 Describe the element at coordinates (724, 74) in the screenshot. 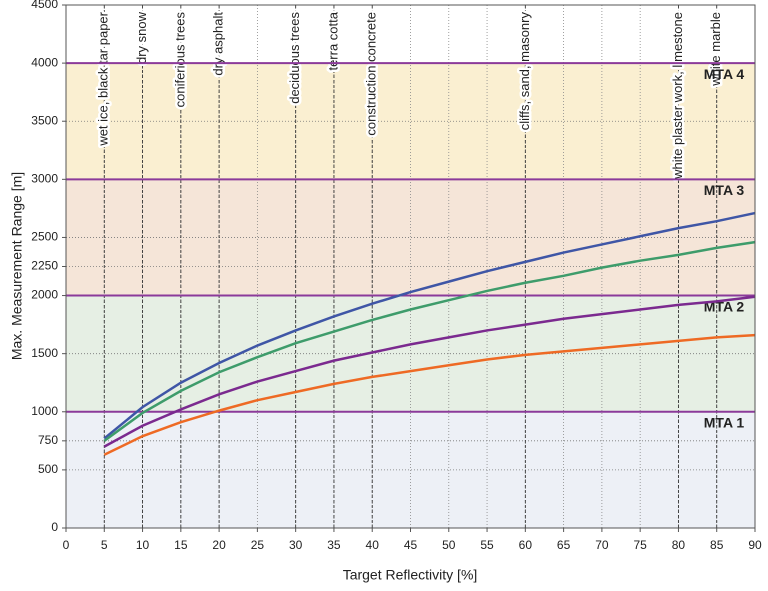

I see `band-label: MTA 4` at that location.